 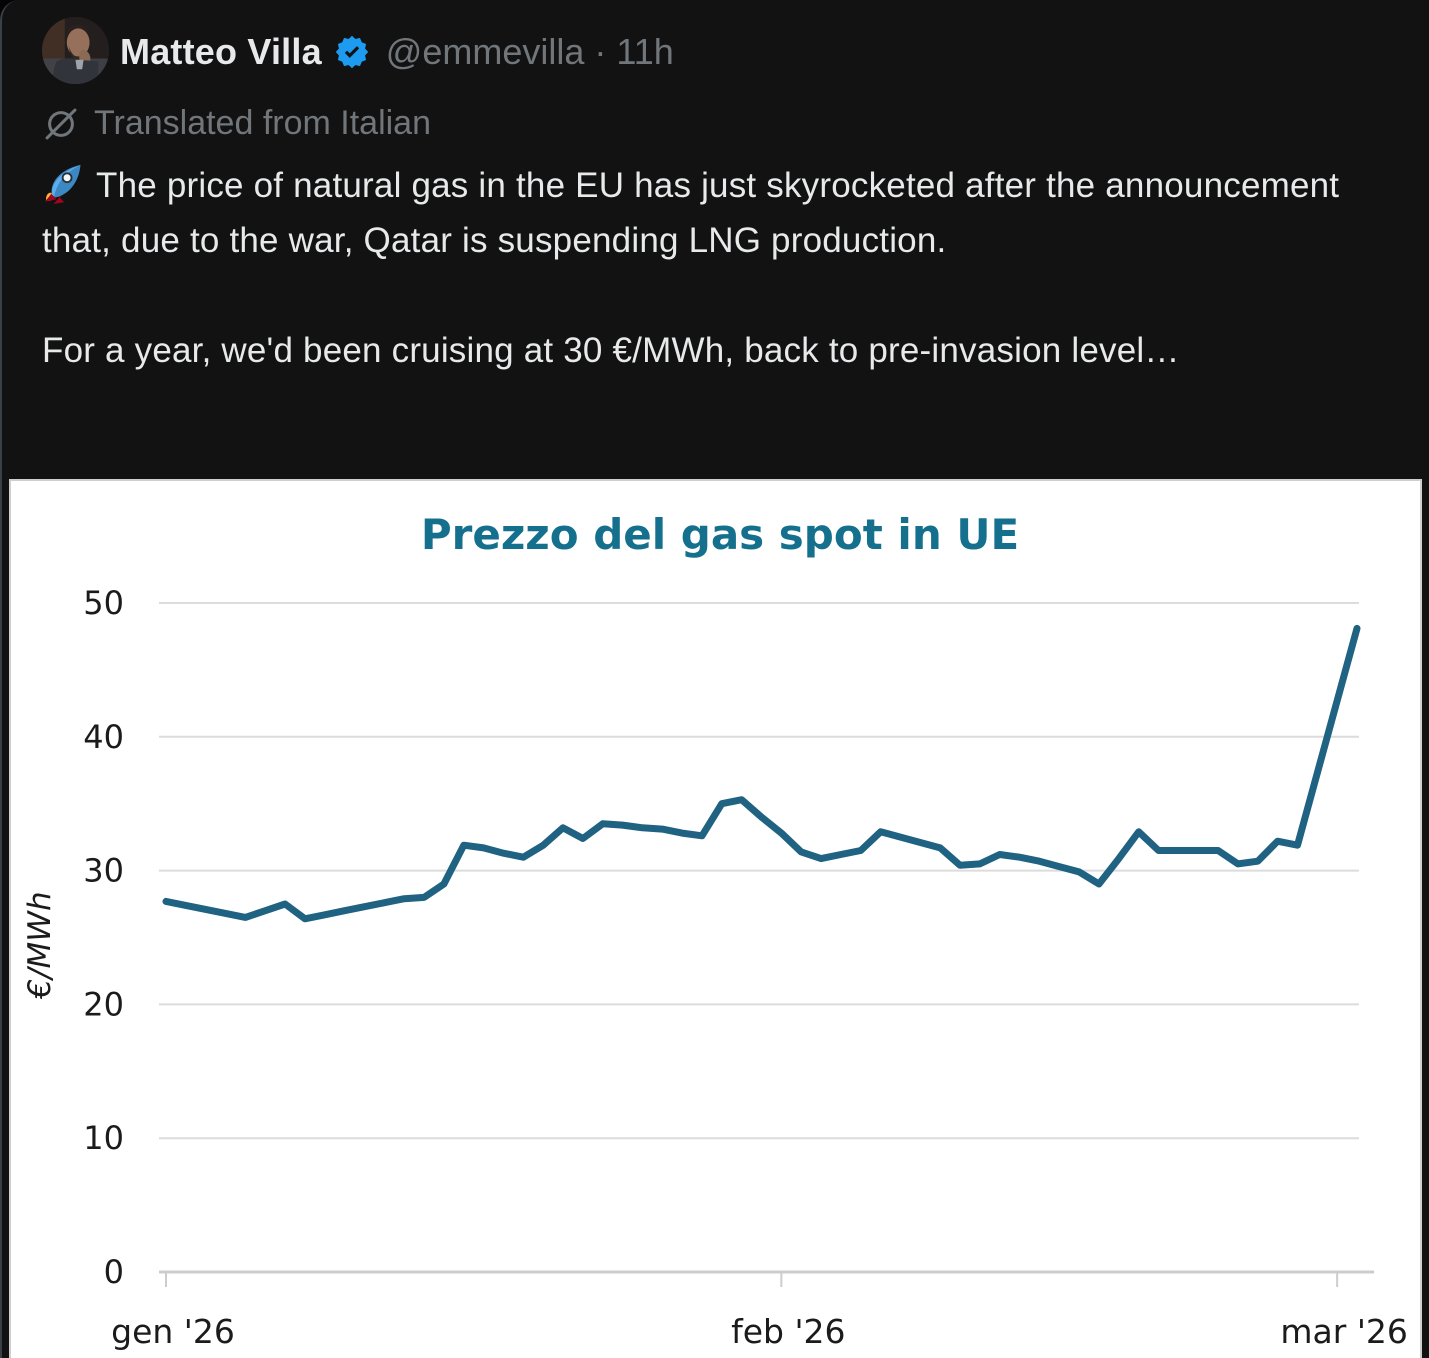 What do you see at coordinates (103, 1138) in the screenshot?
I see `y-tick-label: 10` at bounding box center [103, 1138].